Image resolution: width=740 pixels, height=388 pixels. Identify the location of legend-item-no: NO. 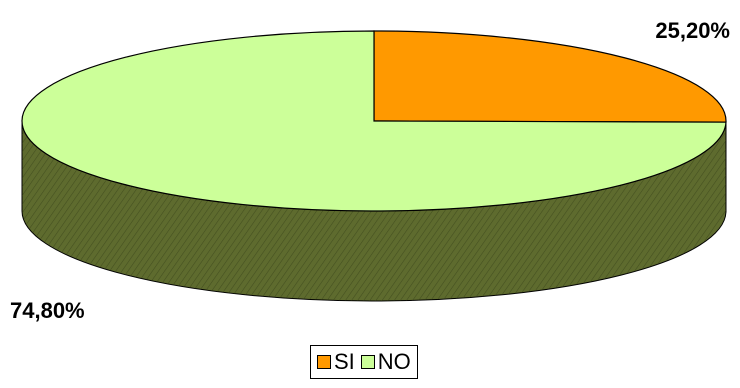
(385, 361).